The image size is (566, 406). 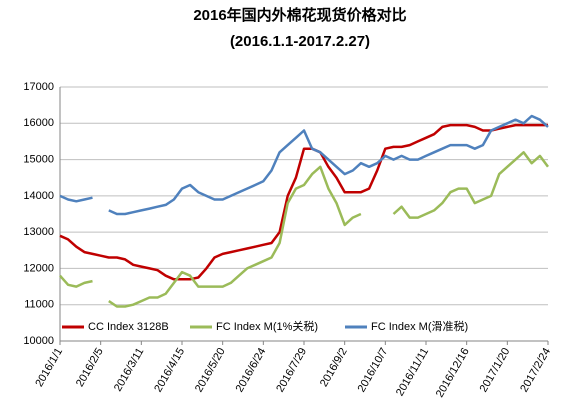 What do you see at coordinates (291, 370) in the screenshot?
I see `x-tick-label: 2016/7/29` at bounding box center [291, 370].